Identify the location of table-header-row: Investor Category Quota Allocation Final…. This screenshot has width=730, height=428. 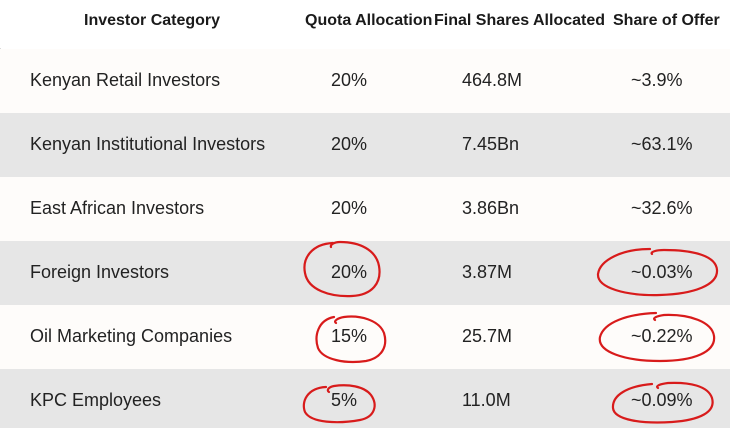
(365, 24).